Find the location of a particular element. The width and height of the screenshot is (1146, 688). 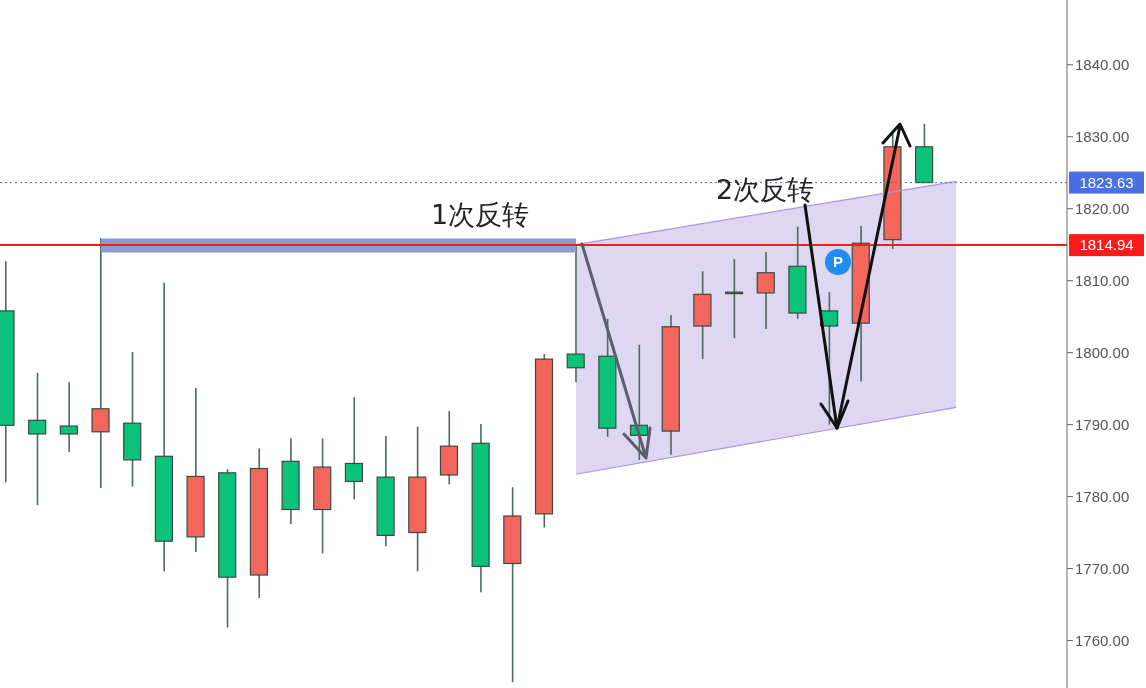

y-tick-label: 1840.00 is located at coordinates (1102, 65).